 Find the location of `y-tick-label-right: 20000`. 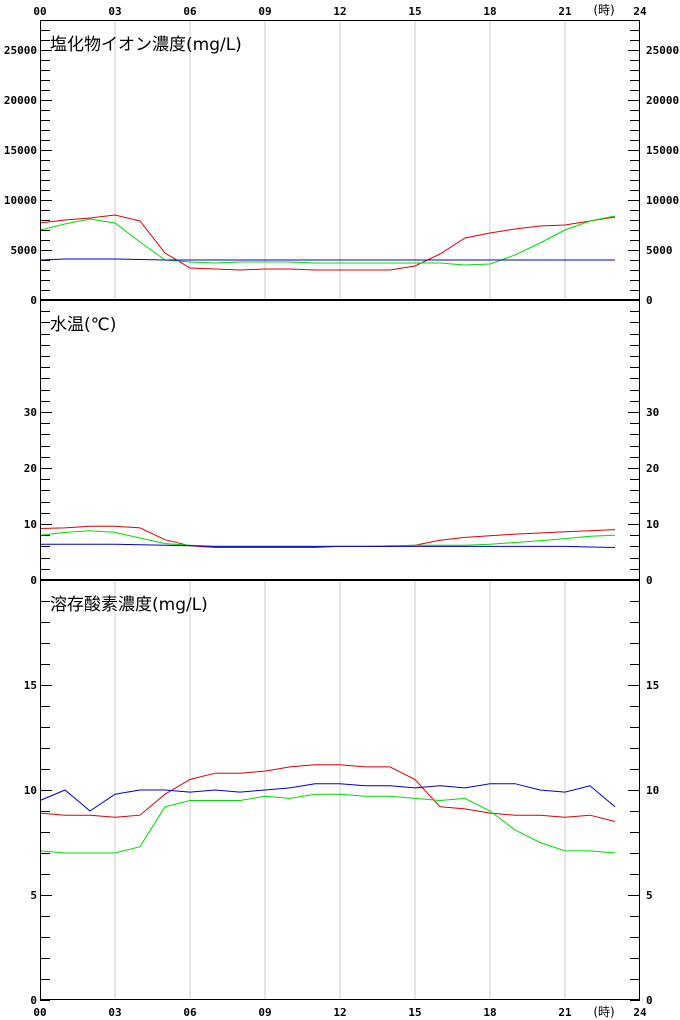

y-tick-label-right: 20000 is located at coordinates (662, 100).